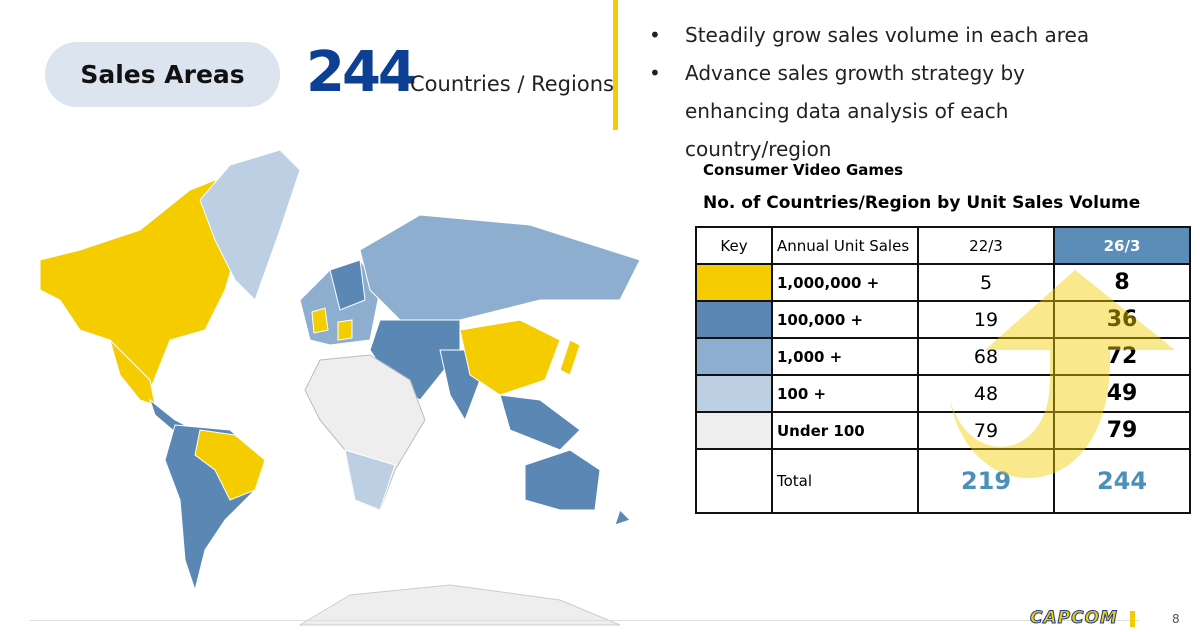  What do you see at coordinates (162, 74) in the screenshot?
I see `badge: Sales Areas` at bounding box center [162, 74].